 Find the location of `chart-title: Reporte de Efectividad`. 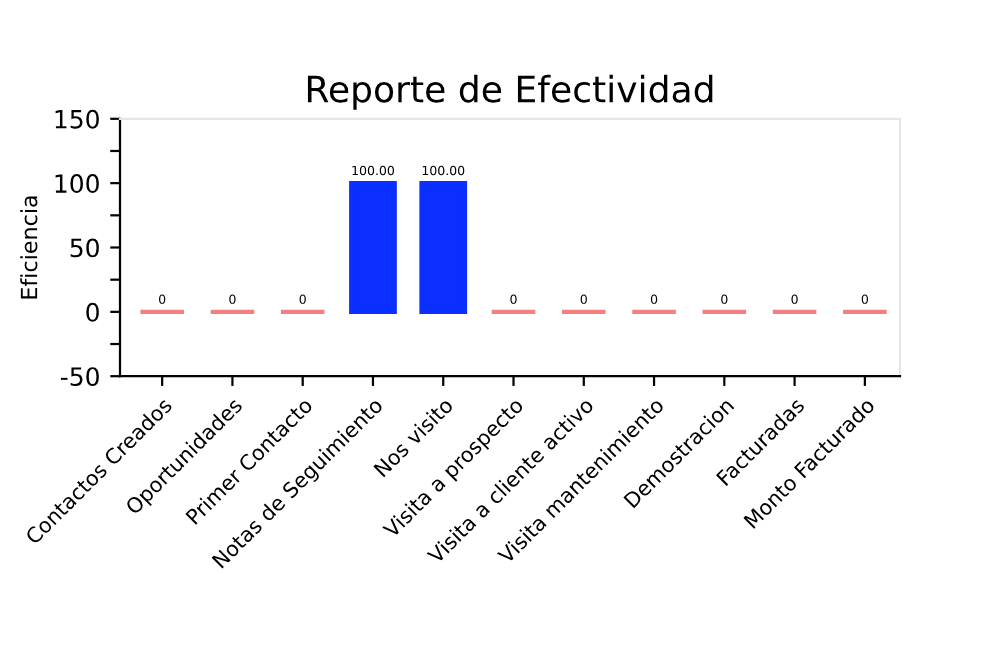

chart-title: Reporte de Efectividad is located at coordinates (510, 92).